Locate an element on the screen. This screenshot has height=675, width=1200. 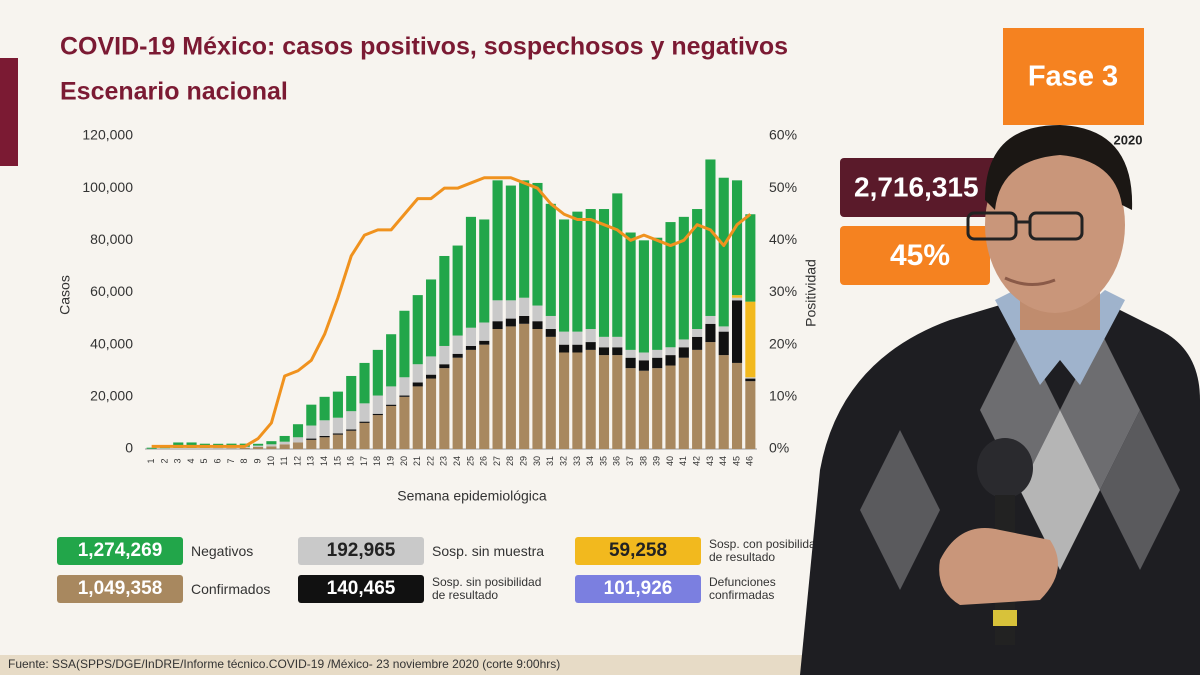
x-tick-label: 23 is located at coordinates (444, 461).